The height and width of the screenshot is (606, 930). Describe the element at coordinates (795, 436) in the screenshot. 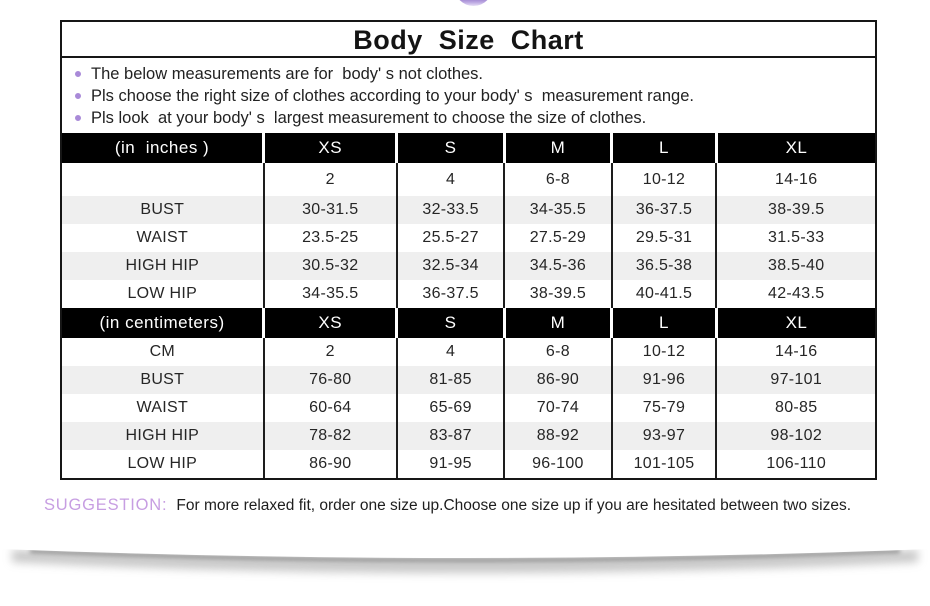

I see `size-value: 98-102` at that location.